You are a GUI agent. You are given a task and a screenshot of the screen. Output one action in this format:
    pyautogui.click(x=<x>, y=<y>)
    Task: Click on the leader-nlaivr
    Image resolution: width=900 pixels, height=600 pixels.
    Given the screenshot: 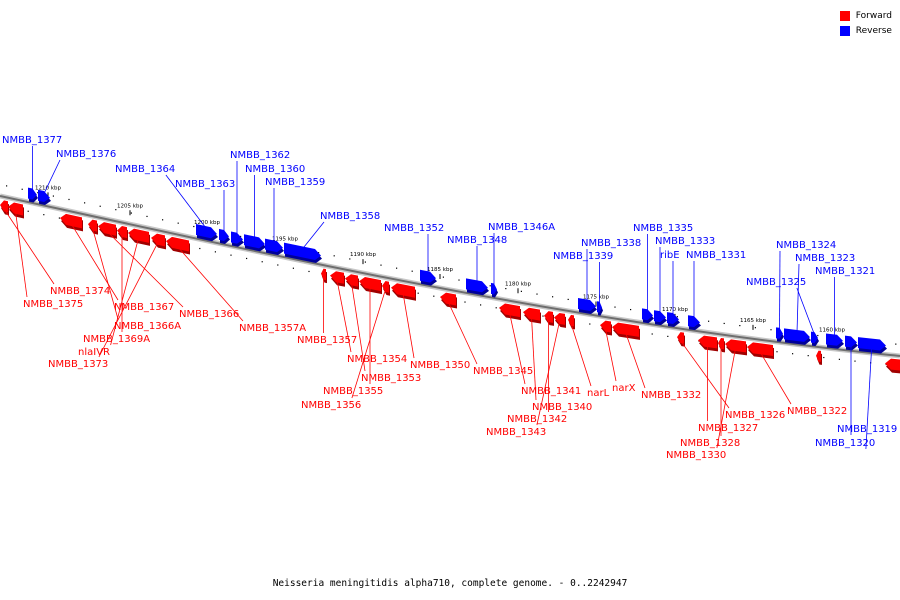 What is the action you would take?
    pyautogui.click(x=124, y=292)
    